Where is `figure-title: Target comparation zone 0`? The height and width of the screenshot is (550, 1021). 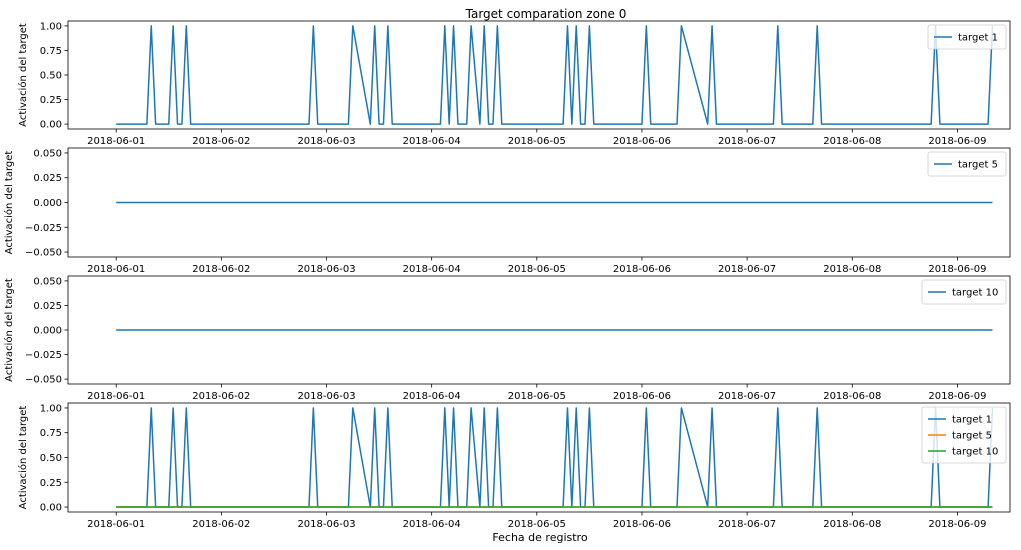
figure-title: Target comparation zone 0 is located at coordinates (546, 14).